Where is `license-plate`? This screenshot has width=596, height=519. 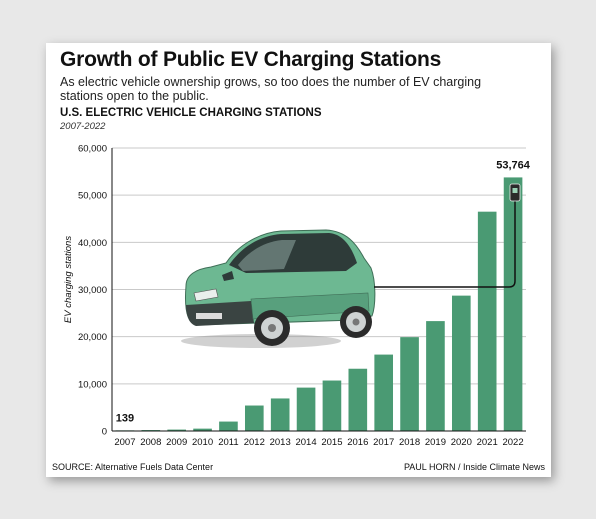
license-plate is located at coordinates (209, 316).